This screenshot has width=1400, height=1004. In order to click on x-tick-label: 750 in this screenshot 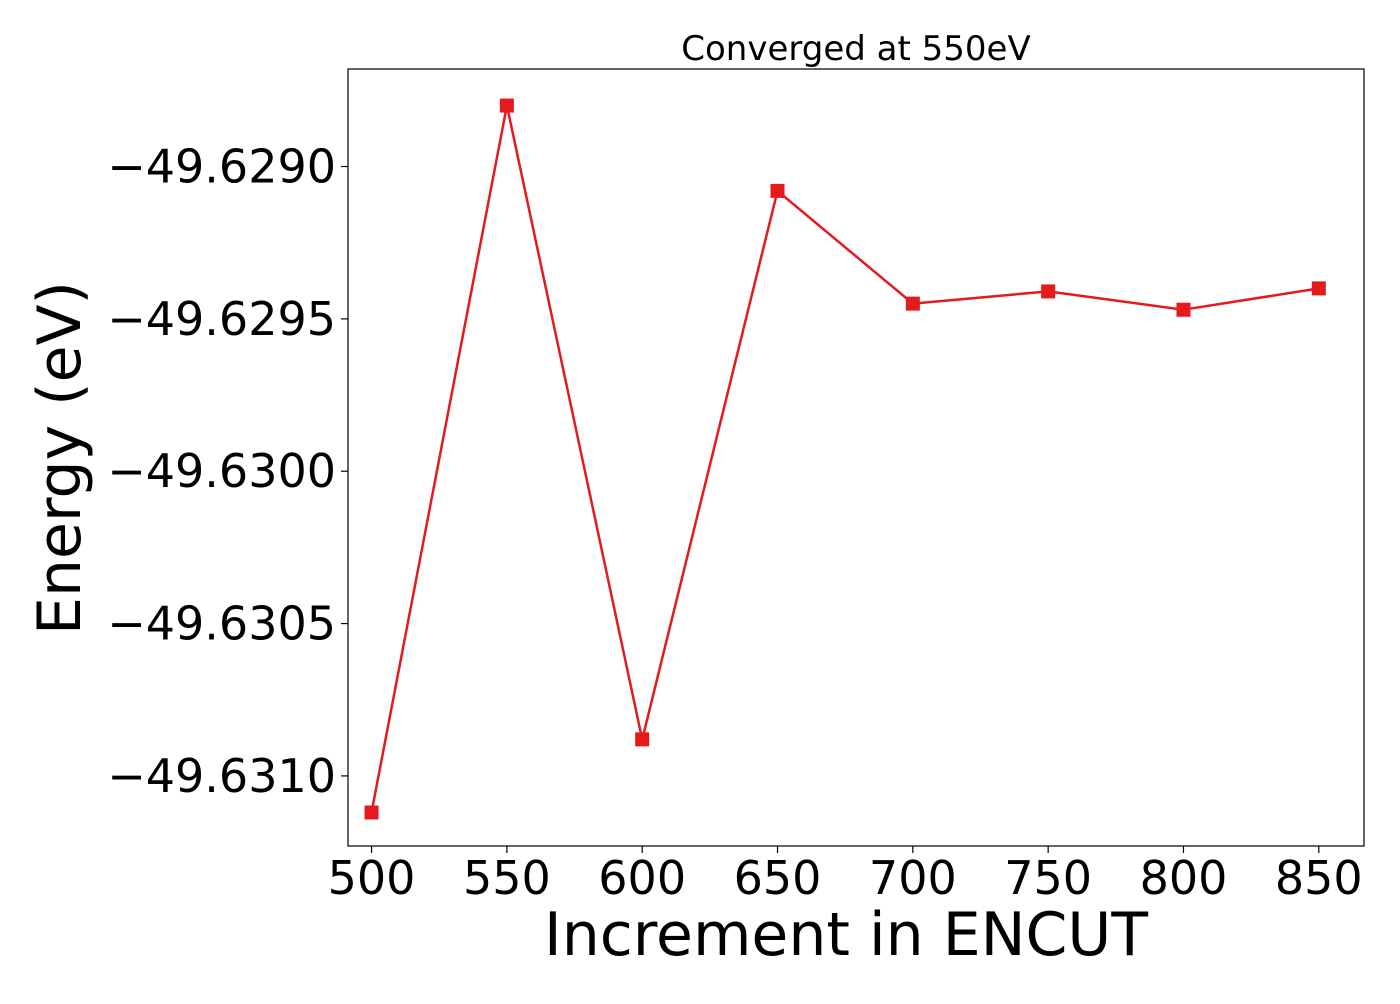, I will do `click(1048, 878)`.